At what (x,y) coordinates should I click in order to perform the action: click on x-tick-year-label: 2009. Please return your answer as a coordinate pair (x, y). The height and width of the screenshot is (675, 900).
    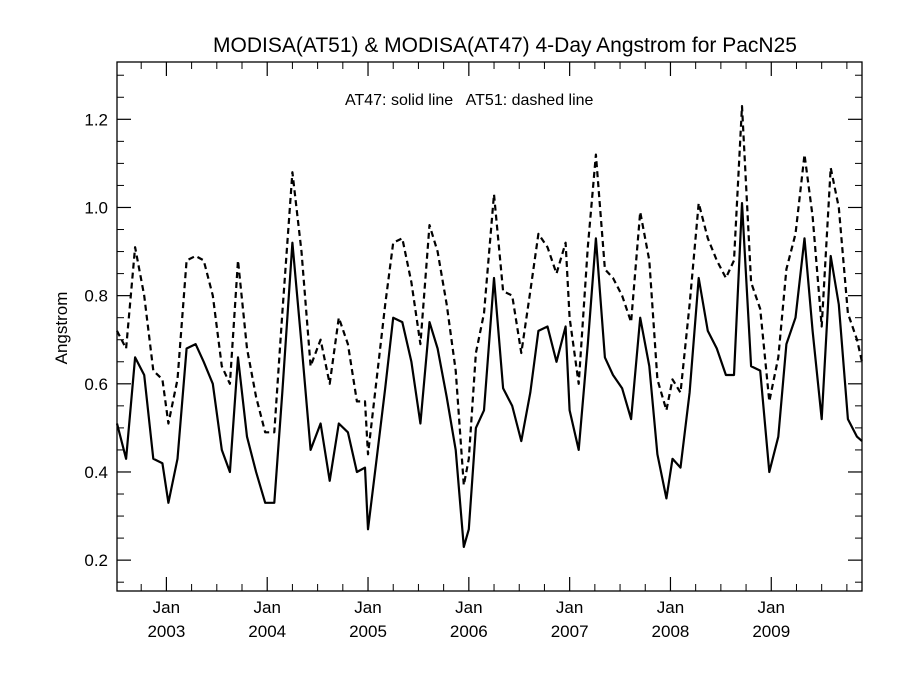
    Looking at the image, I should click on (771, 631).